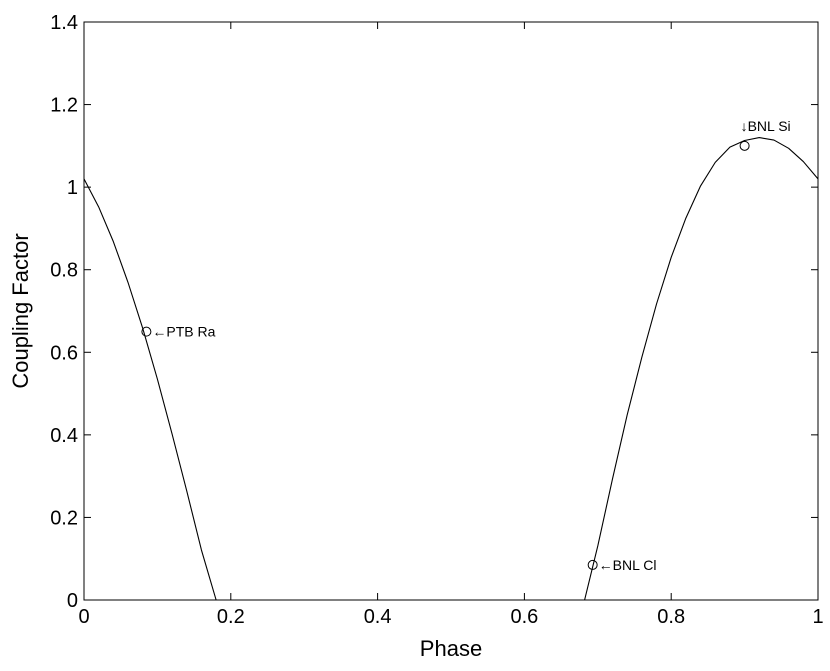 The height and width of the screenshot is (671, 830). I want to click on marker-label: ↓BNL Si, so click(766, 126).